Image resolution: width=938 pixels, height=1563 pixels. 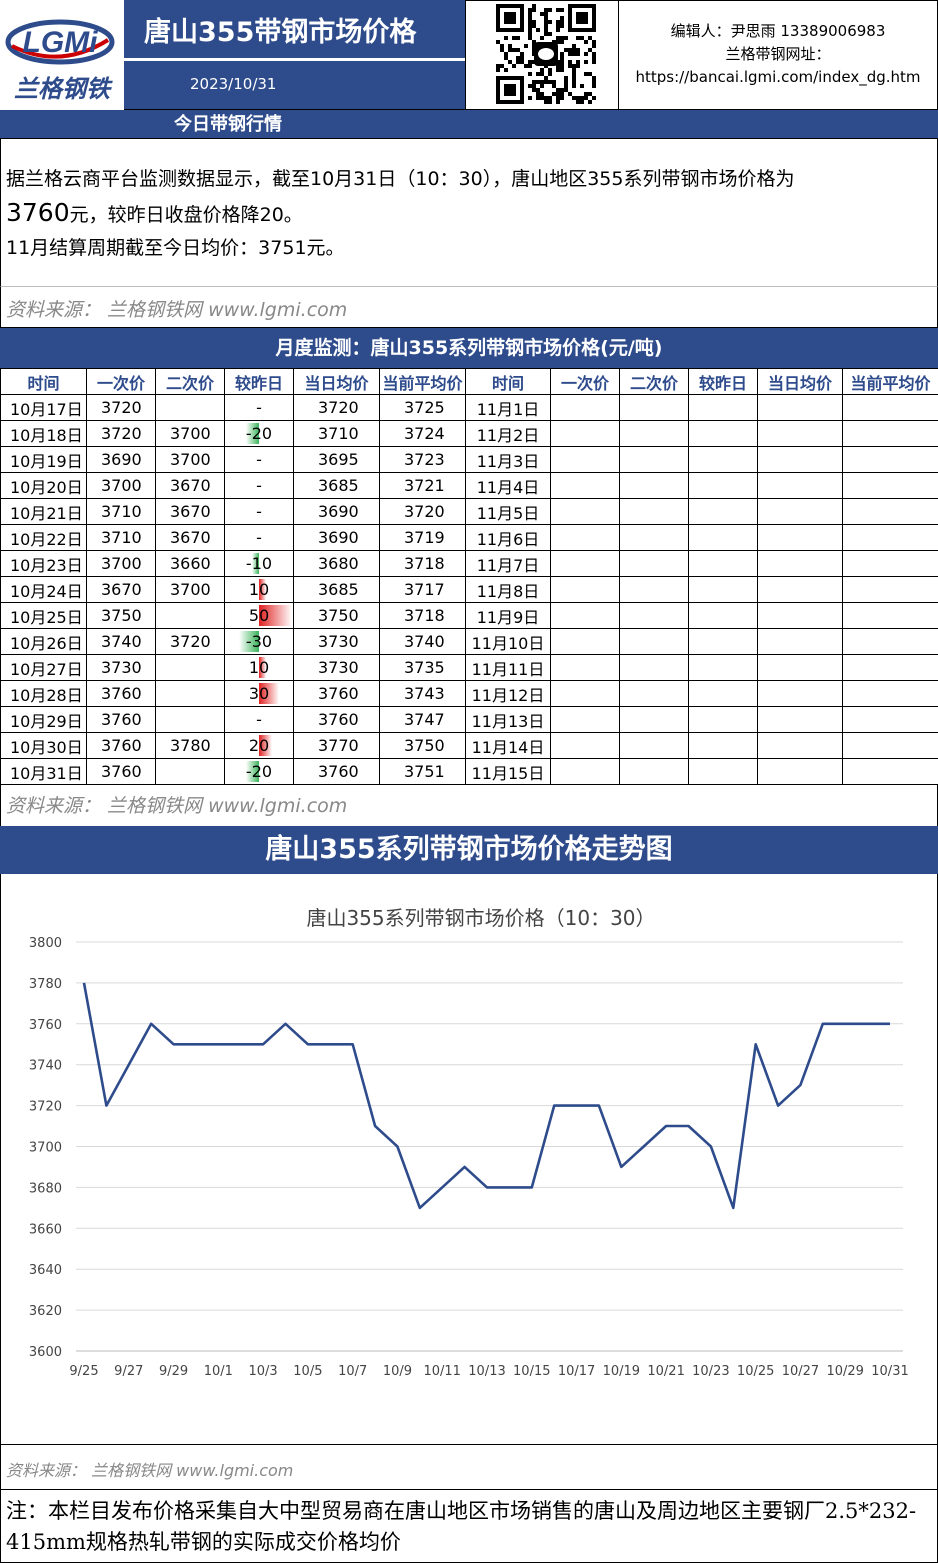 What do you see at coordinates (336, 407) in the screenshot?
I see `cell-avg: 3720` at bounding box center [336, 407].